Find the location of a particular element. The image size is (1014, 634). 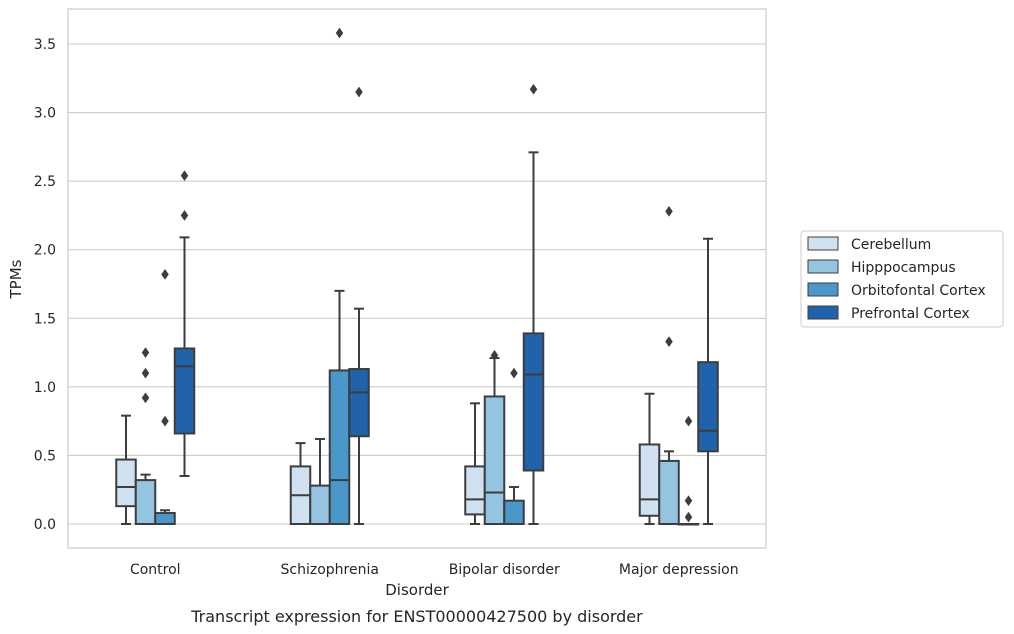

y-tick-label: 2.0 is located at coordinates (45, 251).